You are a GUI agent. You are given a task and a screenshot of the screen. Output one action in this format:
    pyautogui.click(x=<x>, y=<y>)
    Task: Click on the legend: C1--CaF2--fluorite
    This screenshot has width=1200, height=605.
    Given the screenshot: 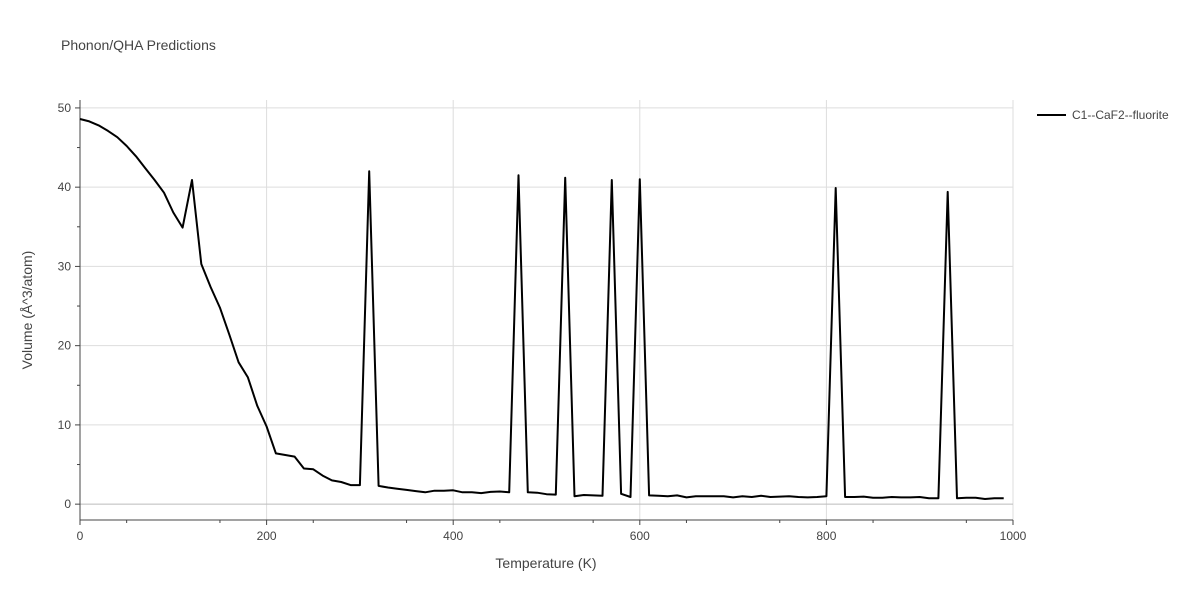 What is the action you would take?
    pyautogui.click(x=1103, y=115)
    